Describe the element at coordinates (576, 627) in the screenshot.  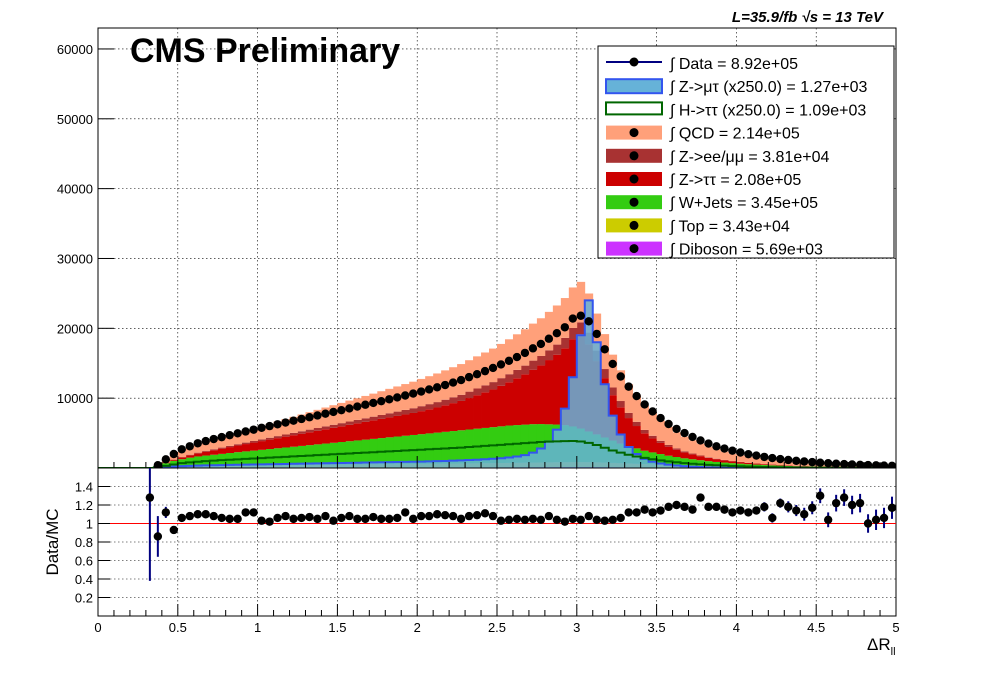
I see `x-tick-label-6: 3` at that location.